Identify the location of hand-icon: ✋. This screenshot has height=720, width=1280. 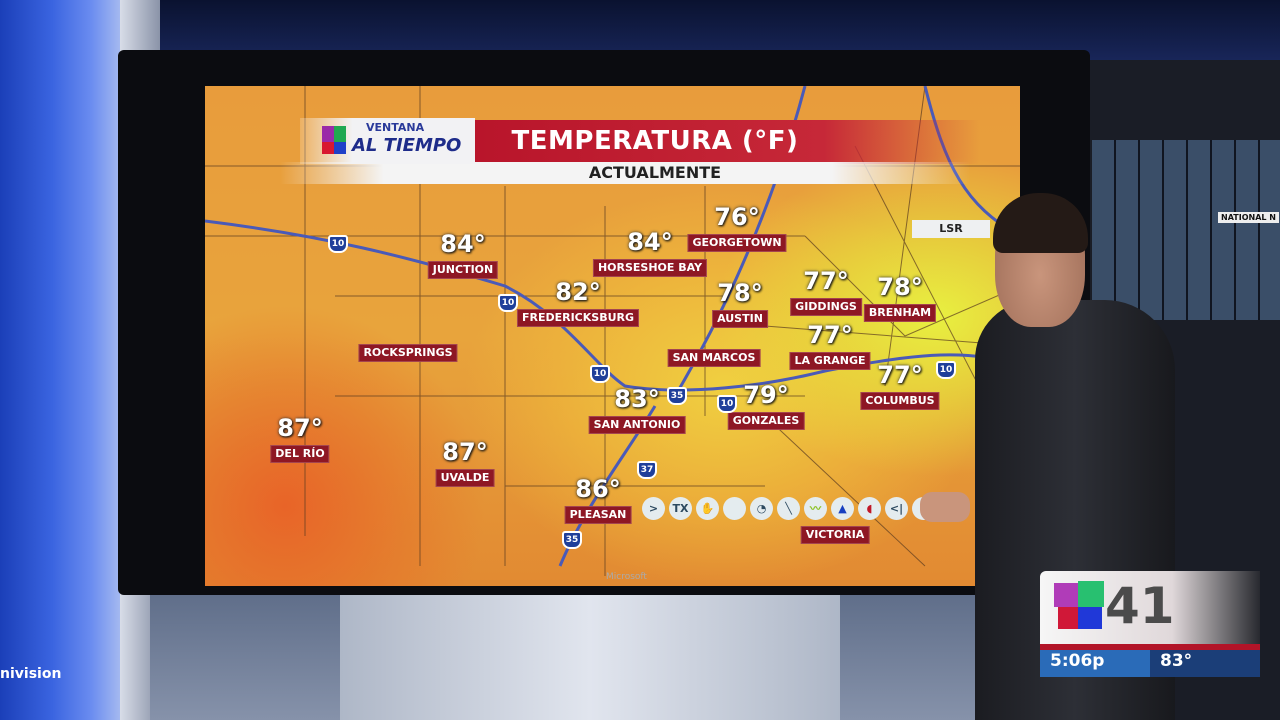
(707, 508).